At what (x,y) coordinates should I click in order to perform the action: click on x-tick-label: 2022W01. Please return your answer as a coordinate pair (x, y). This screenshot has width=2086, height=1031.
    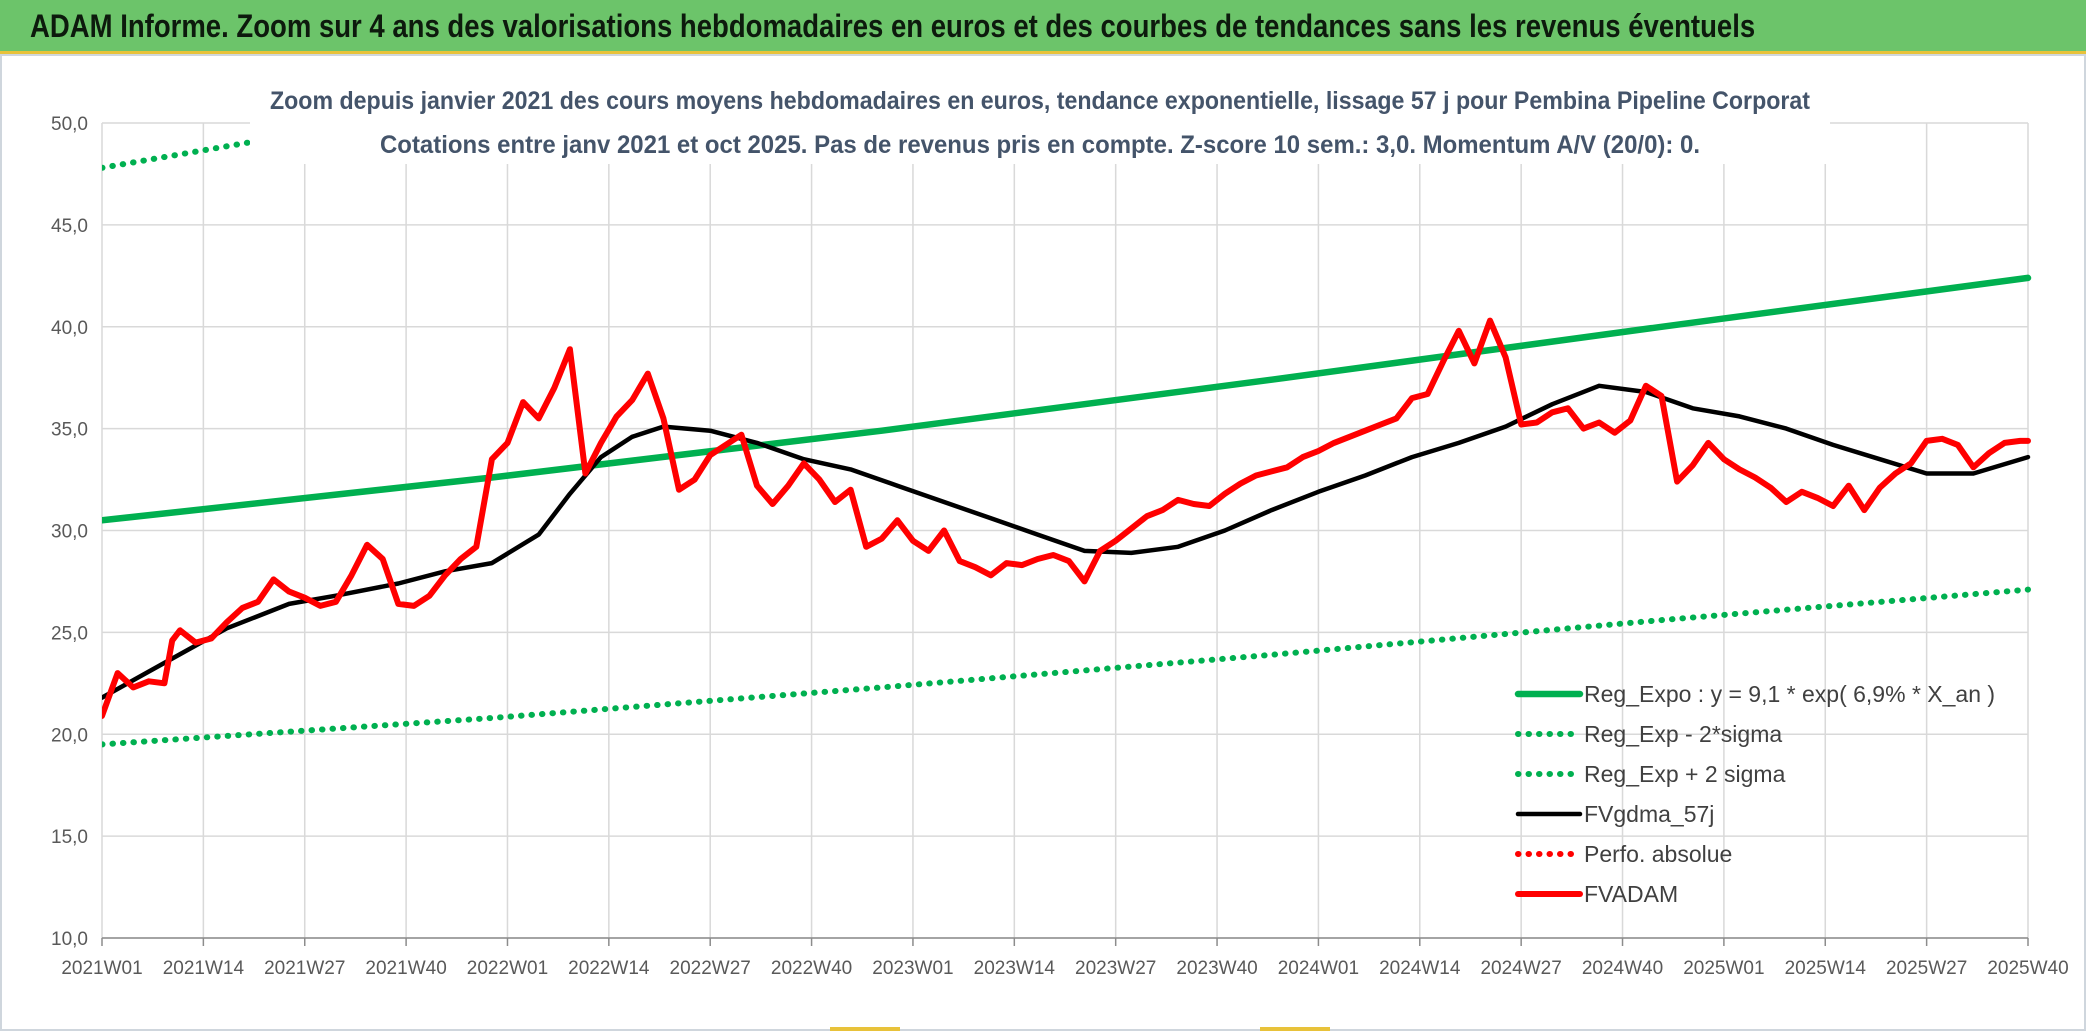
    Looking at the image, I should click on (507, 968).